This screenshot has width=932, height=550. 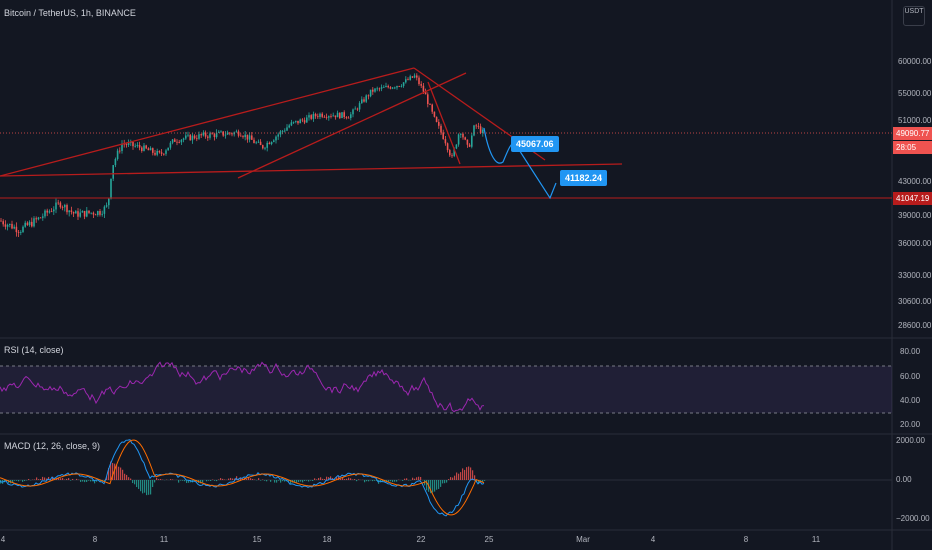 What do you see at coordinates (535, 144) in the screenshot?
I see `target-callout-1: 45067.06` at bounding box center [535, 144].